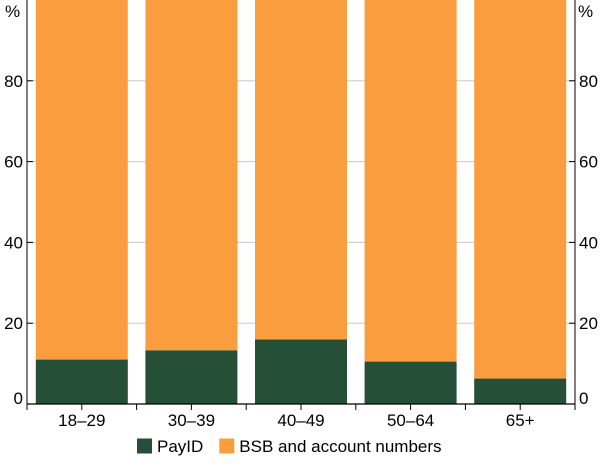 This screenshot has width=600, height=467. I want to click on y-axis-unit-left: %, so click(12, 11).